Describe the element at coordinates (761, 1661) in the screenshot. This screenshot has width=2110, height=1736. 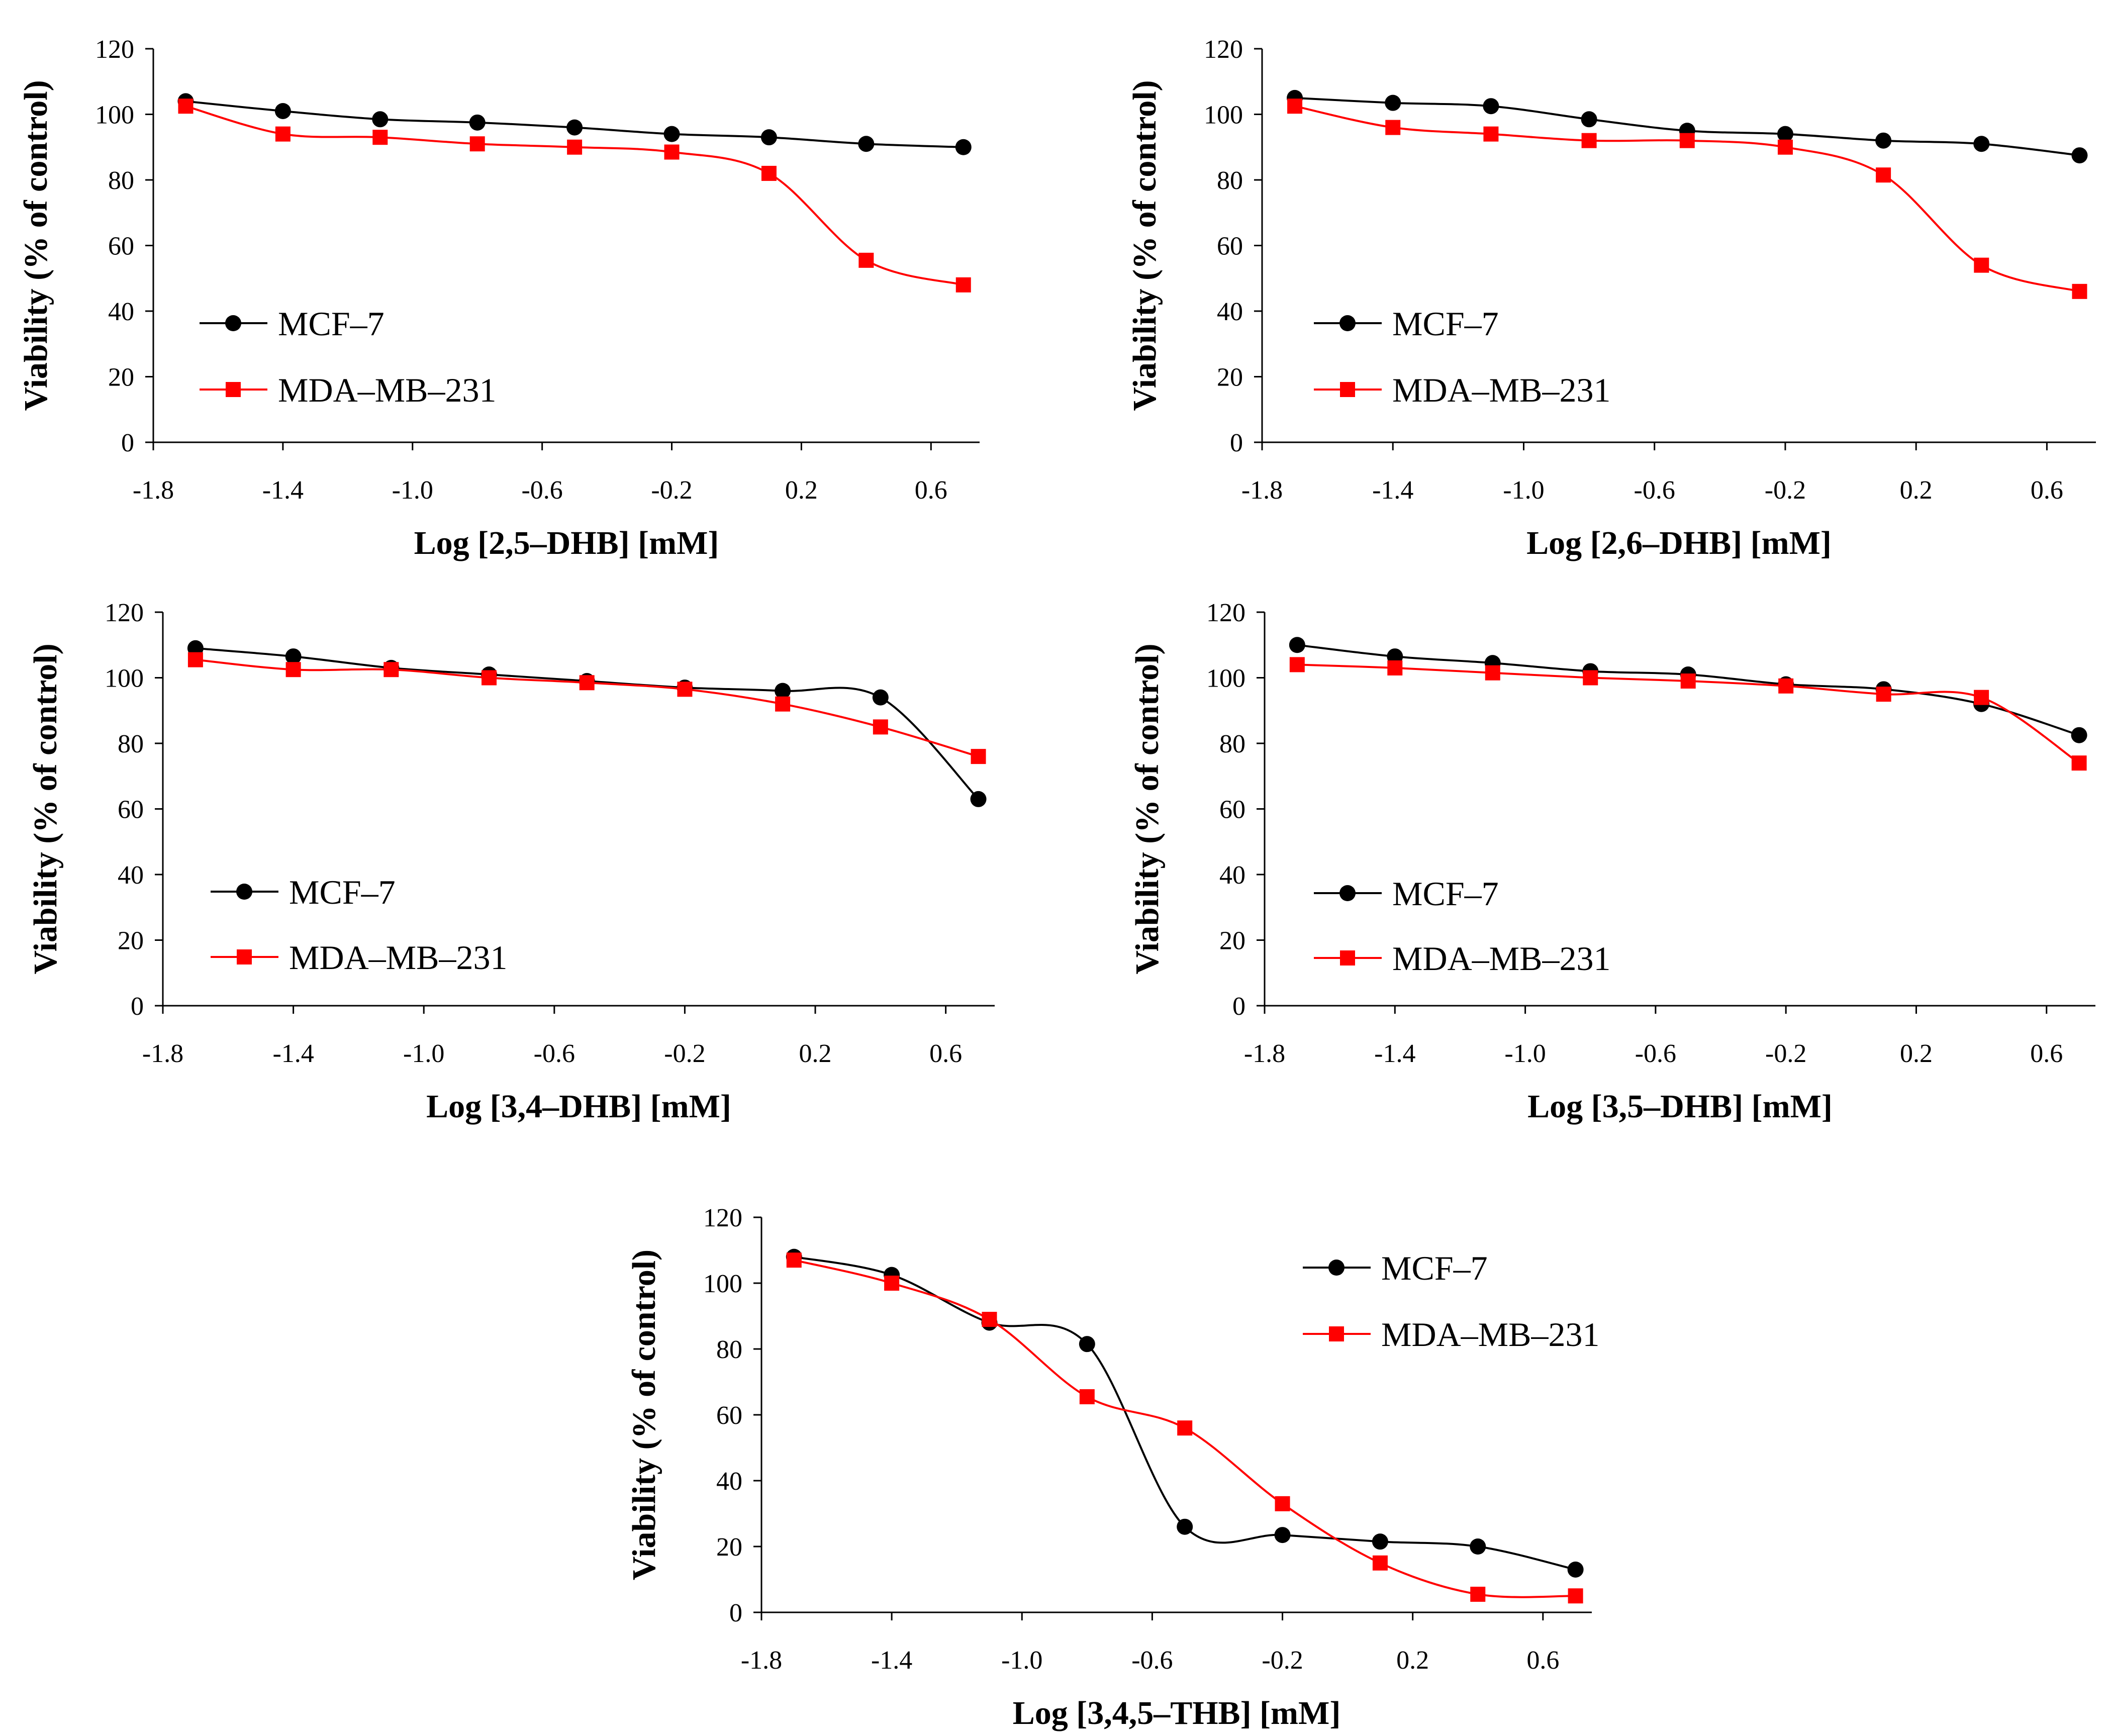
I see `x-tick-label: -1.8` at that location.